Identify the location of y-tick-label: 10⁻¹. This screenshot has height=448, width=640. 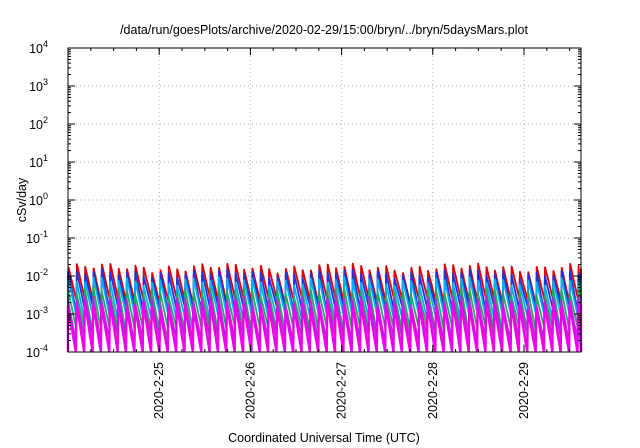
(37, 237).